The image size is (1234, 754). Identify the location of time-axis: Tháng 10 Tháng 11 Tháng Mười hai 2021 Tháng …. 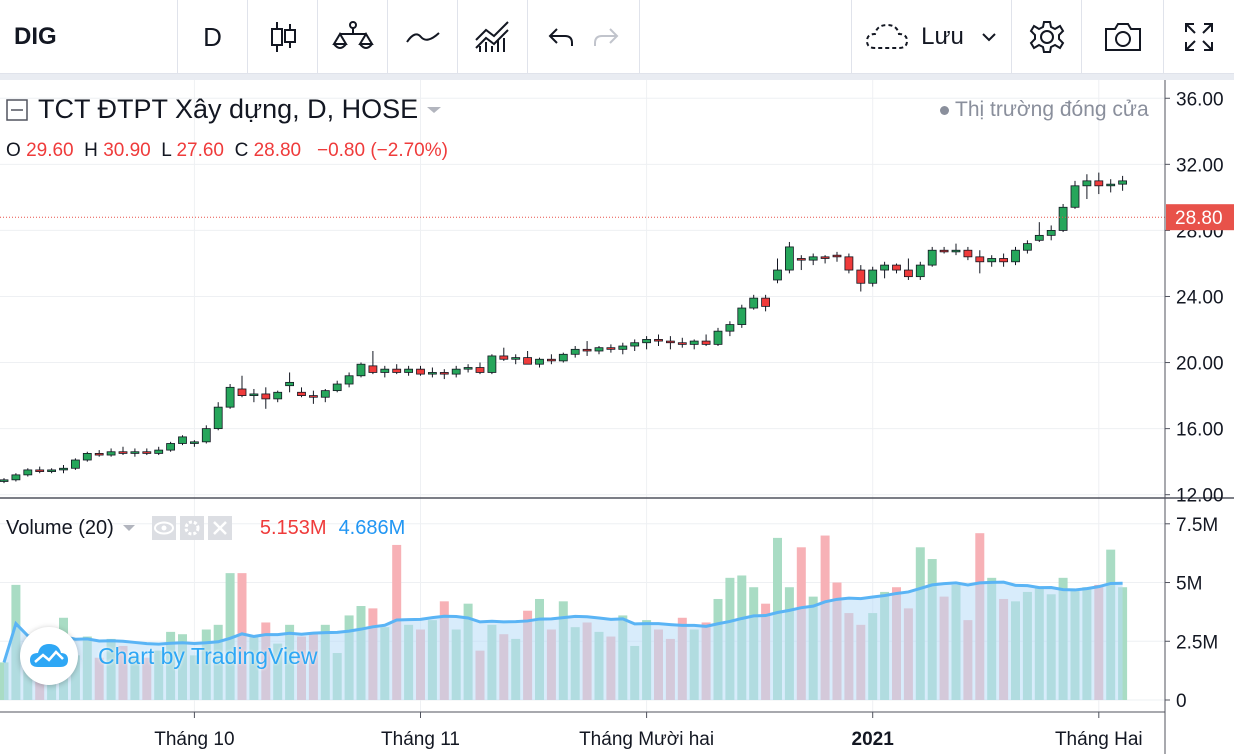
(648, 731).